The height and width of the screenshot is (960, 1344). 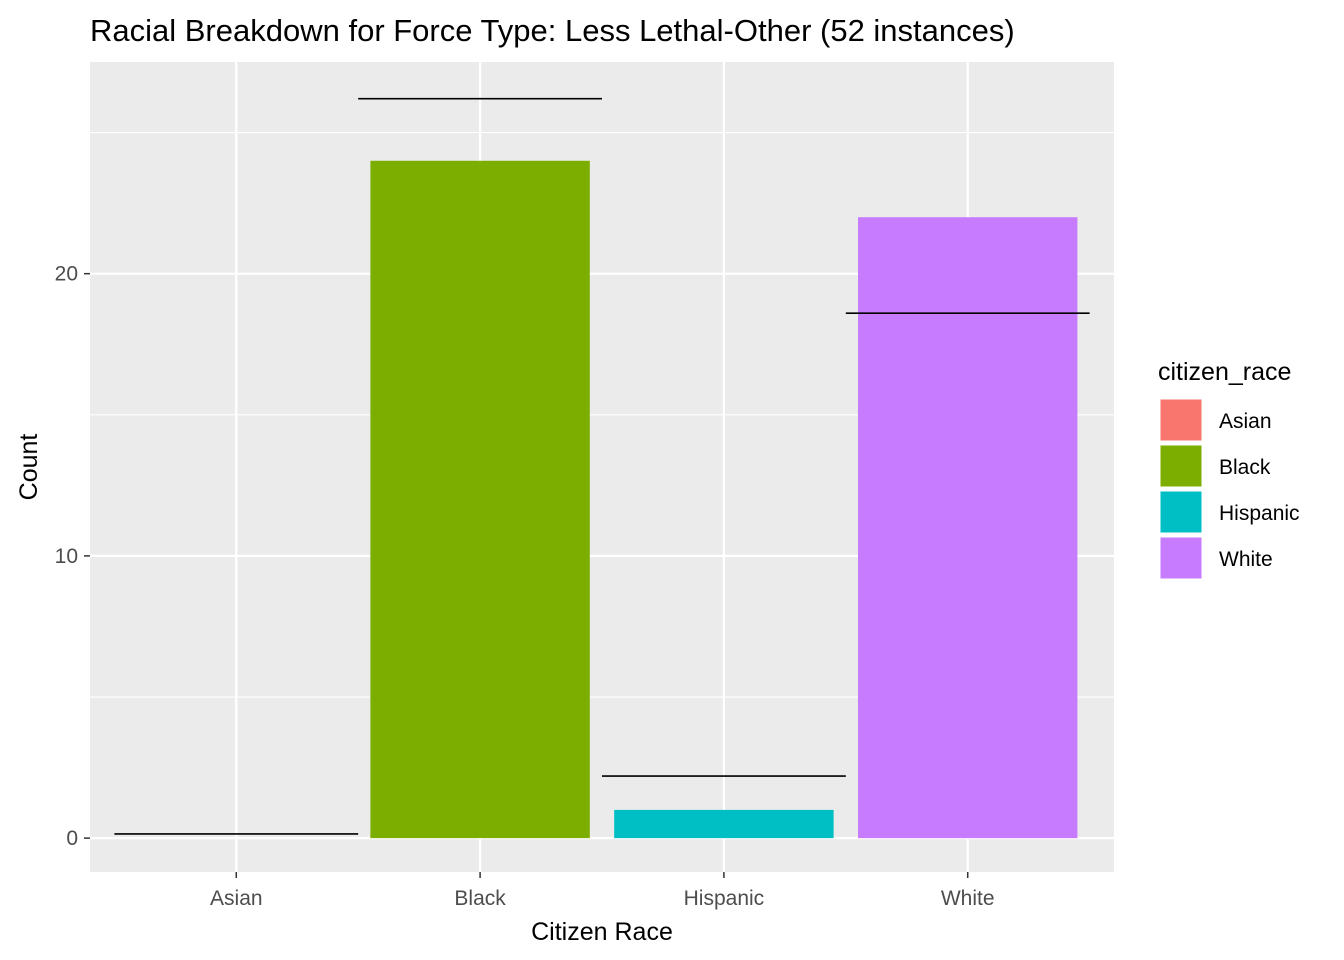 I want to click on x-tick-label: White, so click(x=968, y=898).